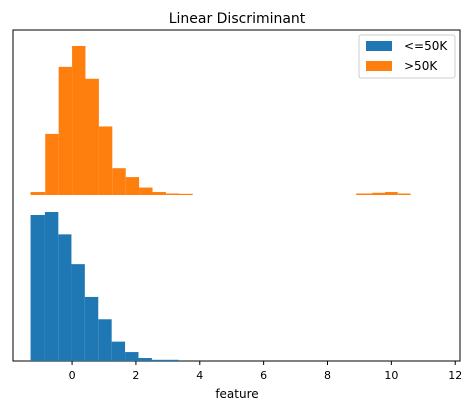 The image size is (469, 409). Describe the element at coordinates (263, 375) in the screenshot. I see `x-tick-label-3: 6` at that location.